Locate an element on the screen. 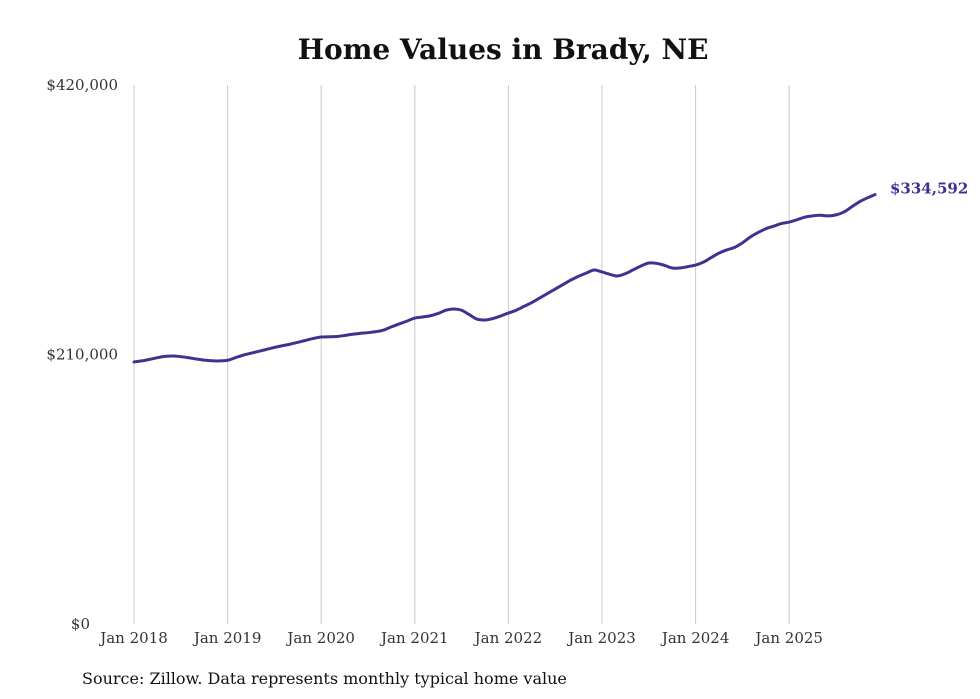  y-tick-label: $0 is located at coordinates (80, 624).